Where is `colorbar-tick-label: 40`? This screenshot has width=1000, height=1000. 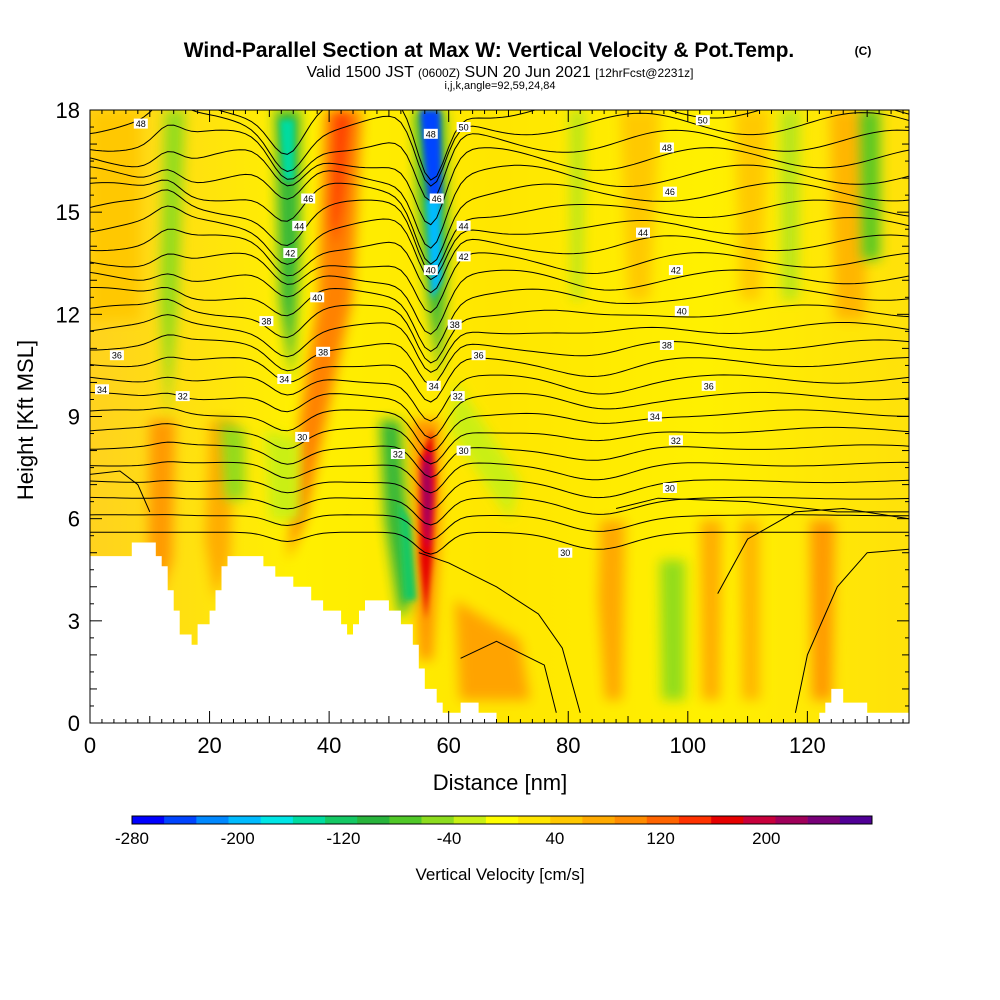
colorbar-tick-label: 40 is located at coordinates (554, 838).